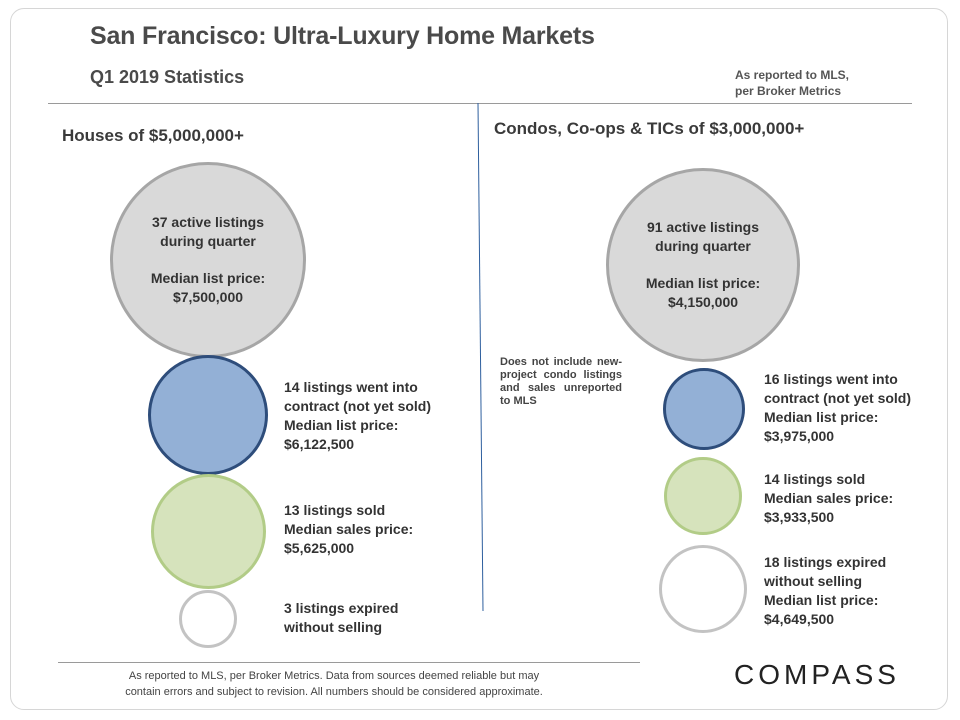  What do you see at coordinates (792, 75) in the screenshot?
I see `source-note-line1: As reported to MLS,` at bounding box center [792, 75].